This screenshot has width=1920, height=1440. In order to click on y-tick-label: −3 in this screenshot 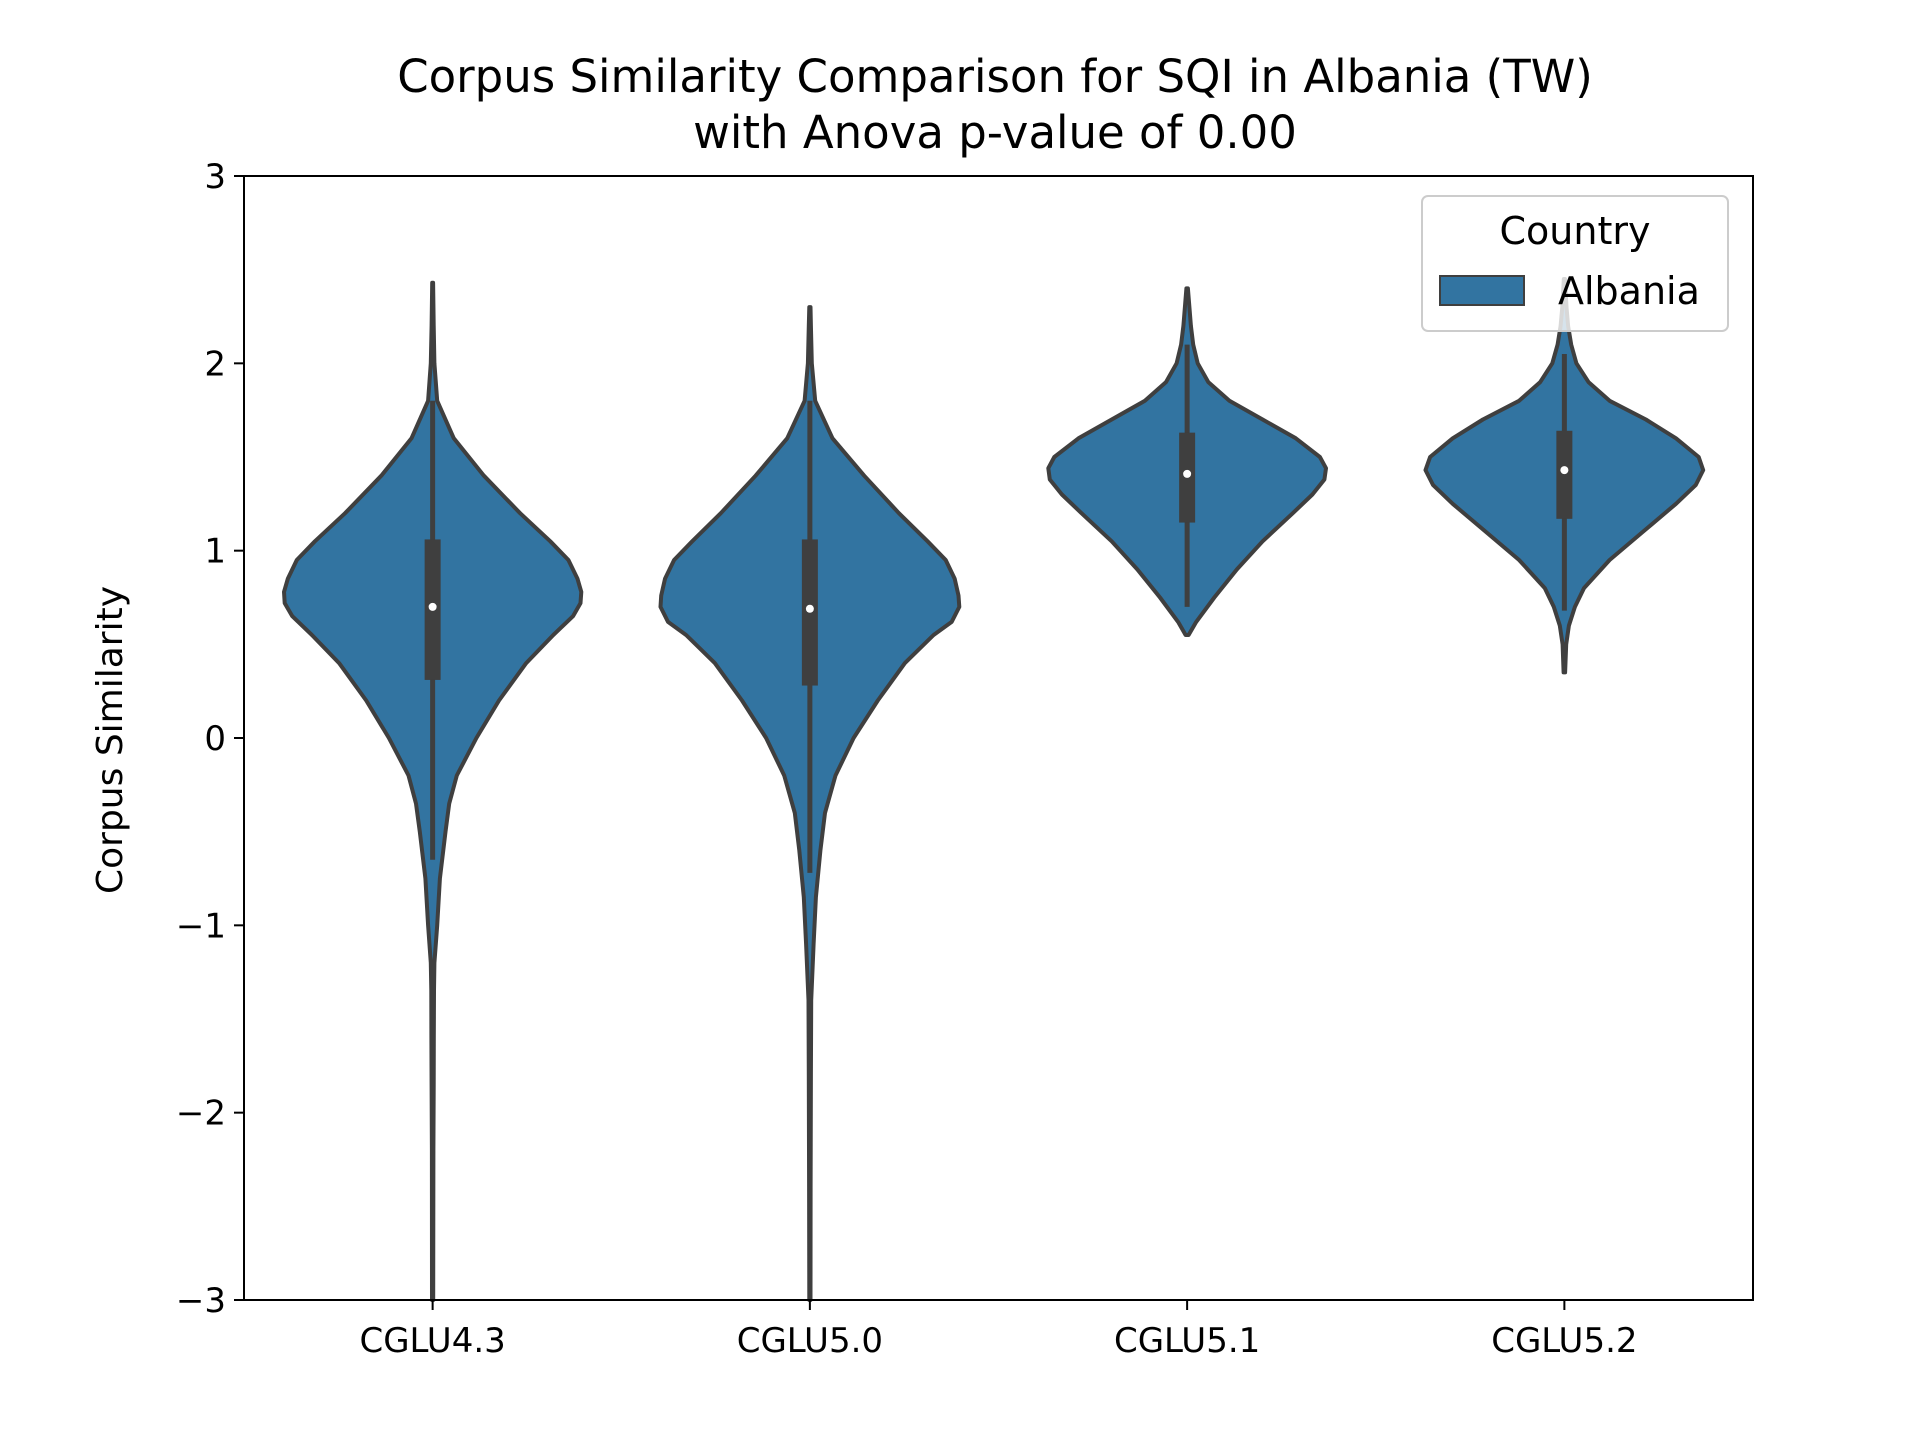, I will do `click(201, 1301)`.